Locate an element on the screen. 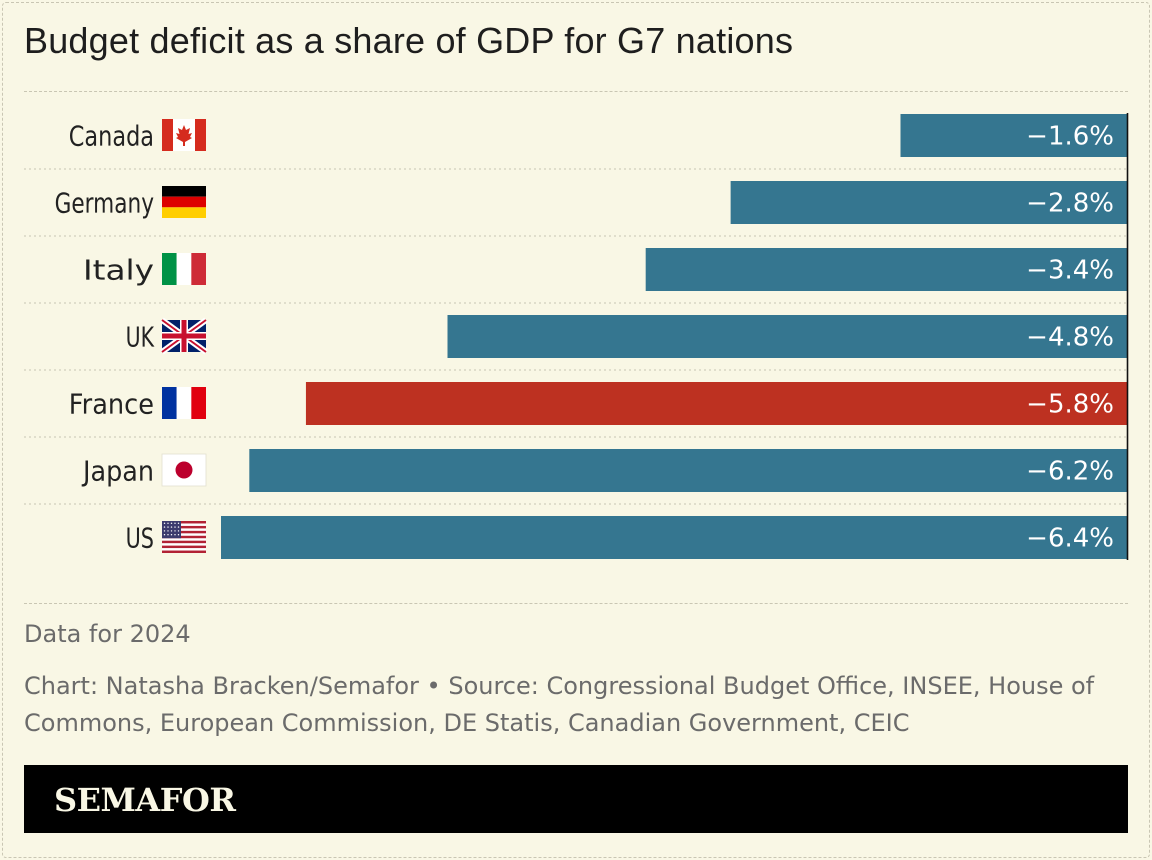 Image resolution: width=1152 pixels, height=860 pixels. title-divider is located at coordinates (576, 91).